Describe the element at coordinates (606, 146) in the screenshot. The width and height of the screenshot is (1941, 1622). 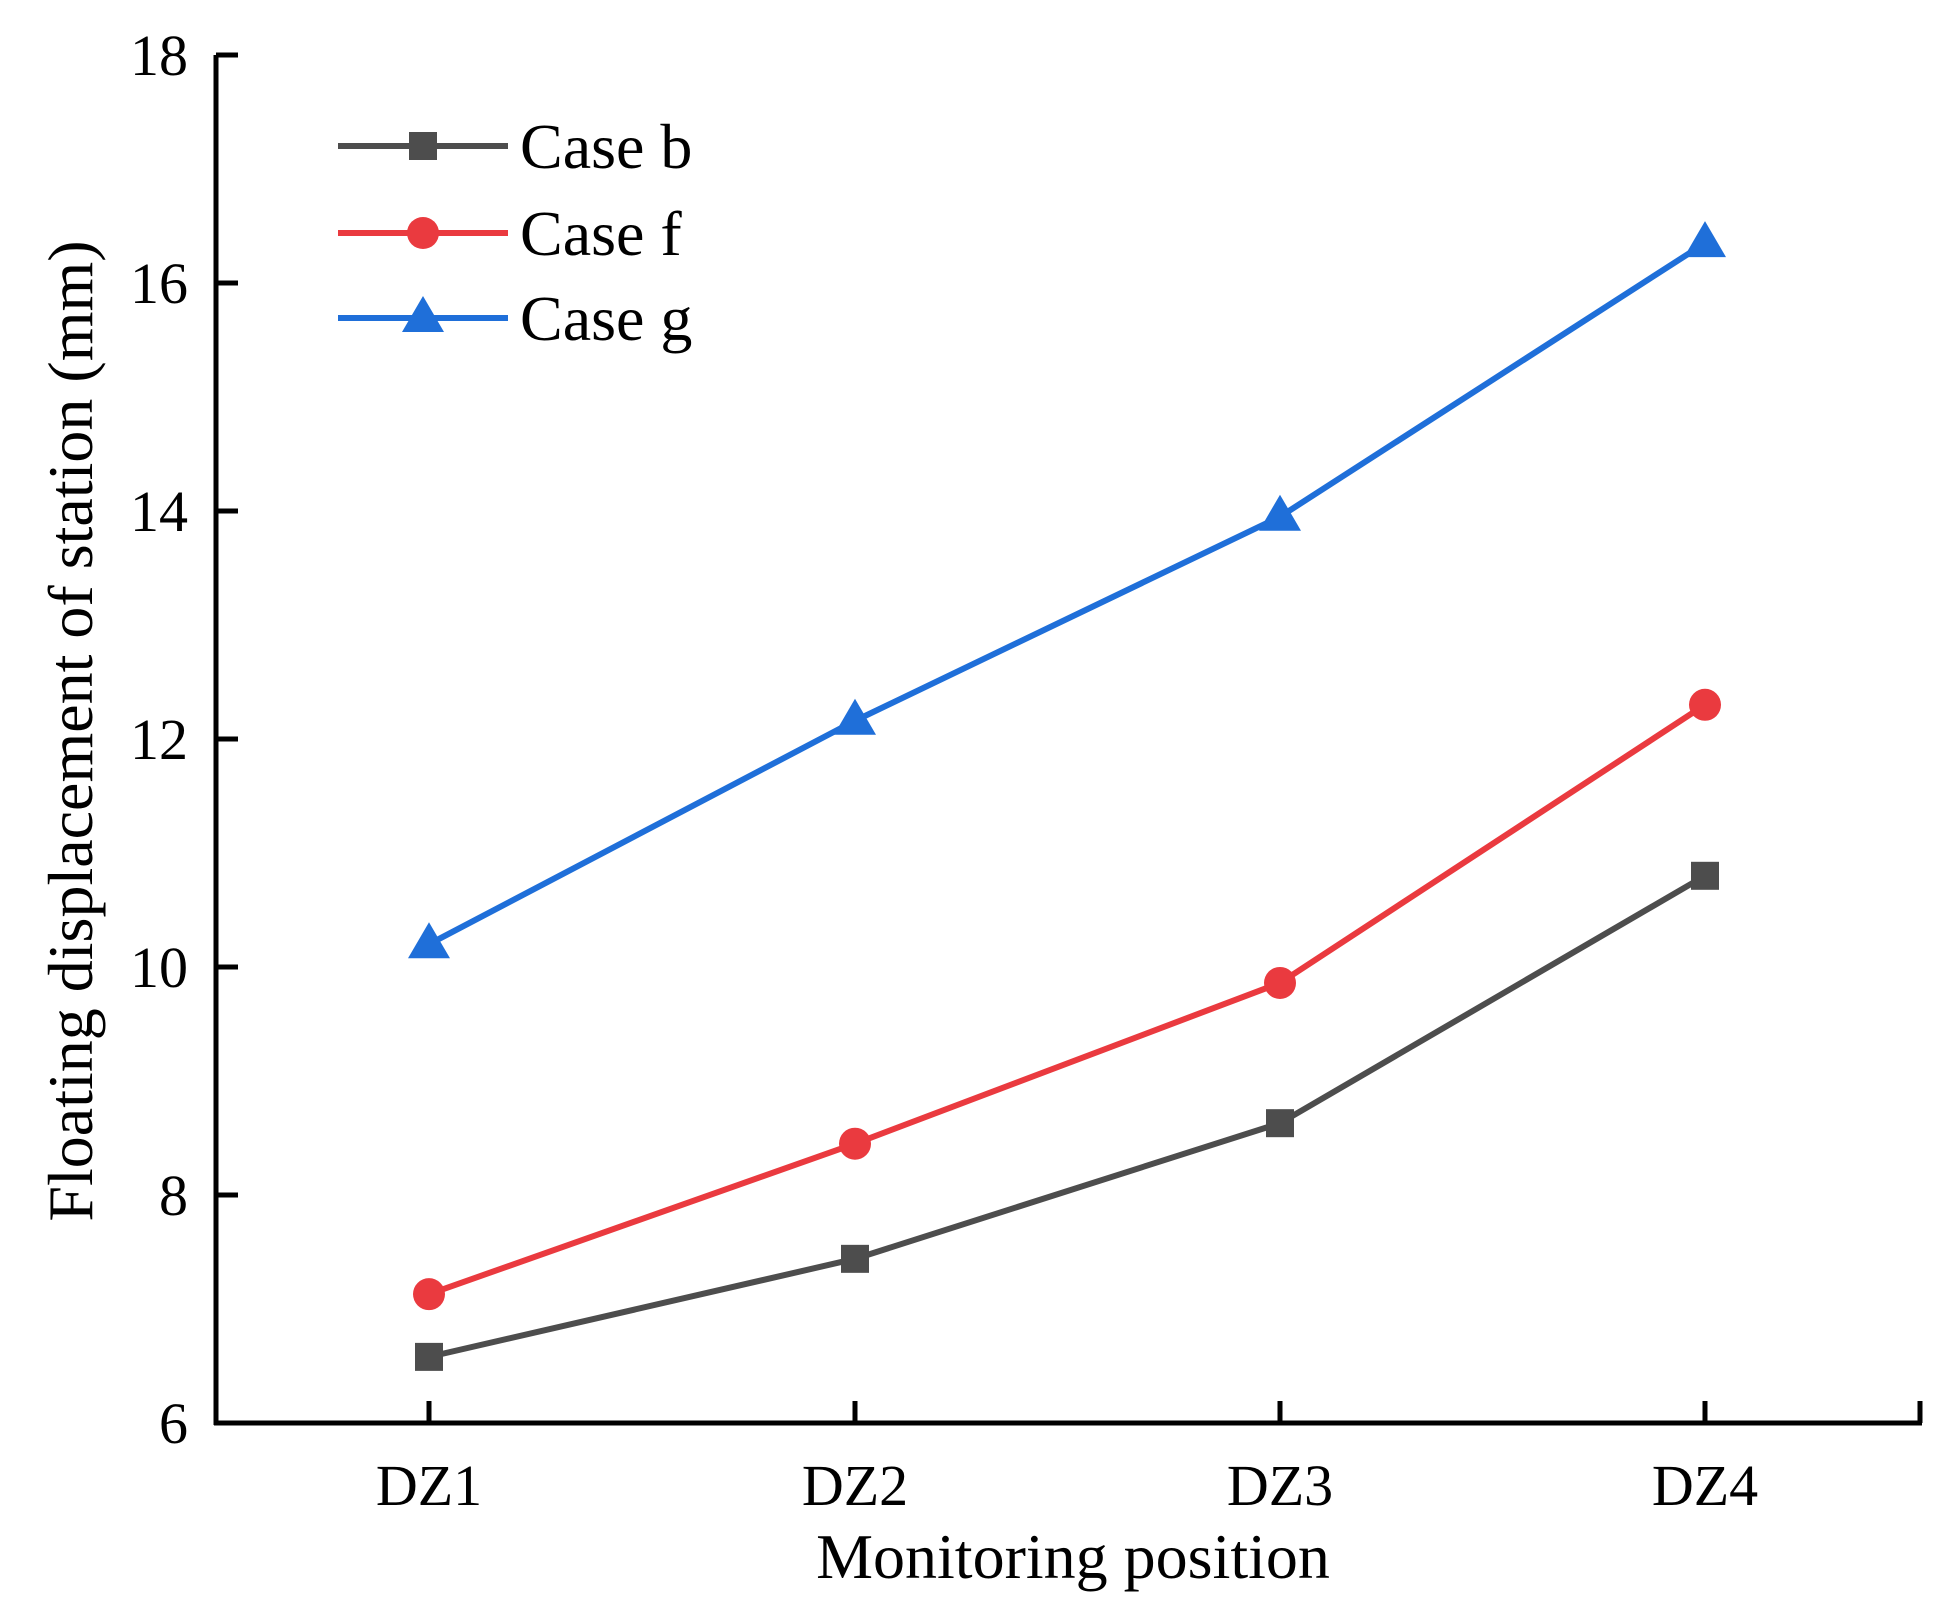
I see `legend-label: Case b` at that location.